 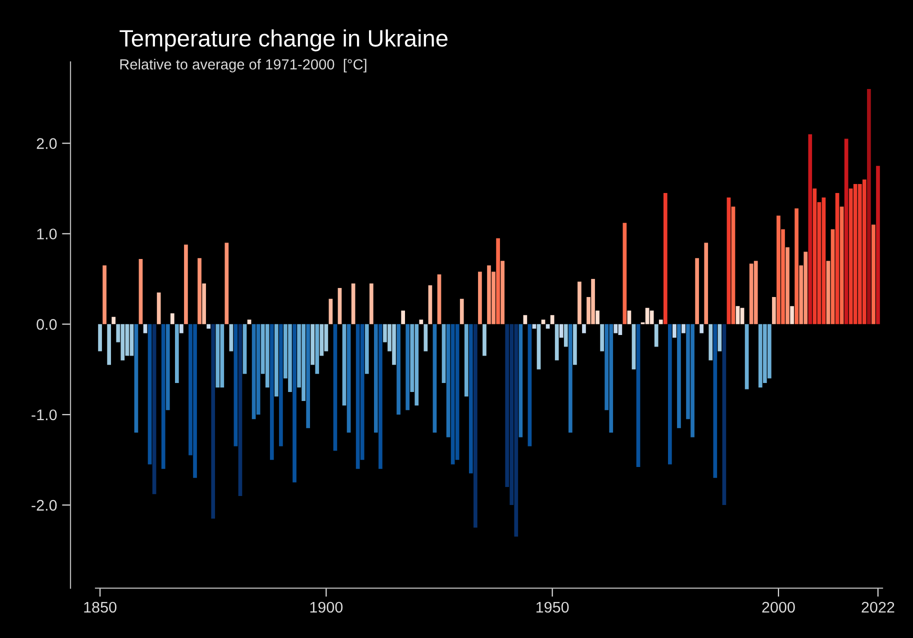 What do you see at coordinates (243, 65) in the screenshot?
I see `chart-subtitle: Relative to average of 1971-2000 [°C]` at bounding box center [243, 65].